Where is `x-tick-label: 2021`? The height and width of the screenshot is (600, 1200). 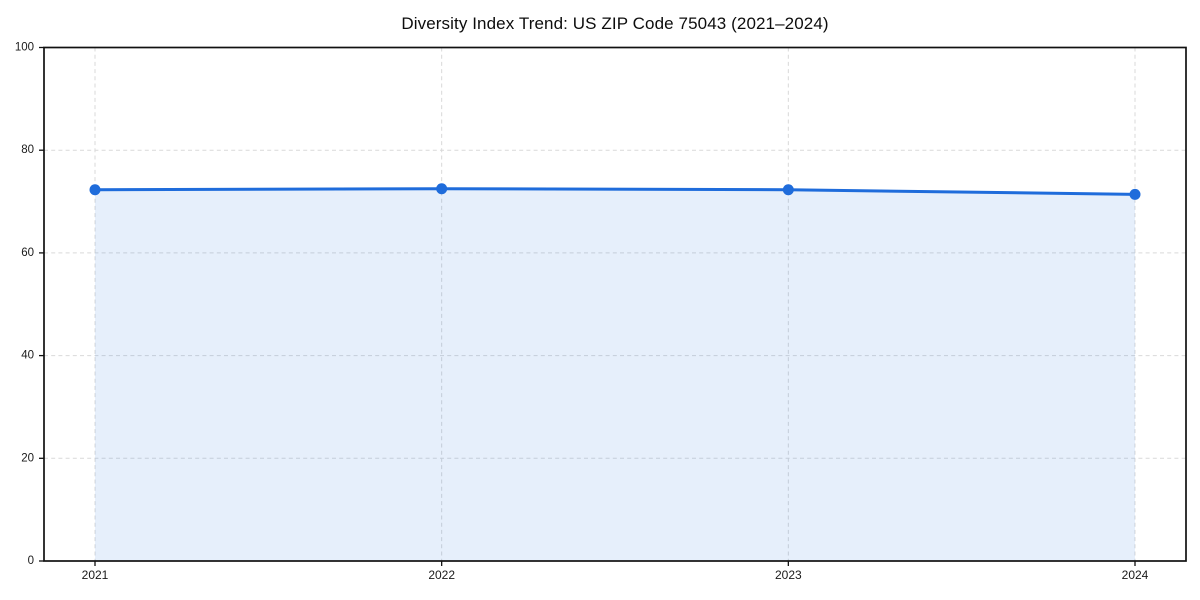
x-tick-label: 2021 is located at coordinates (95, 575).